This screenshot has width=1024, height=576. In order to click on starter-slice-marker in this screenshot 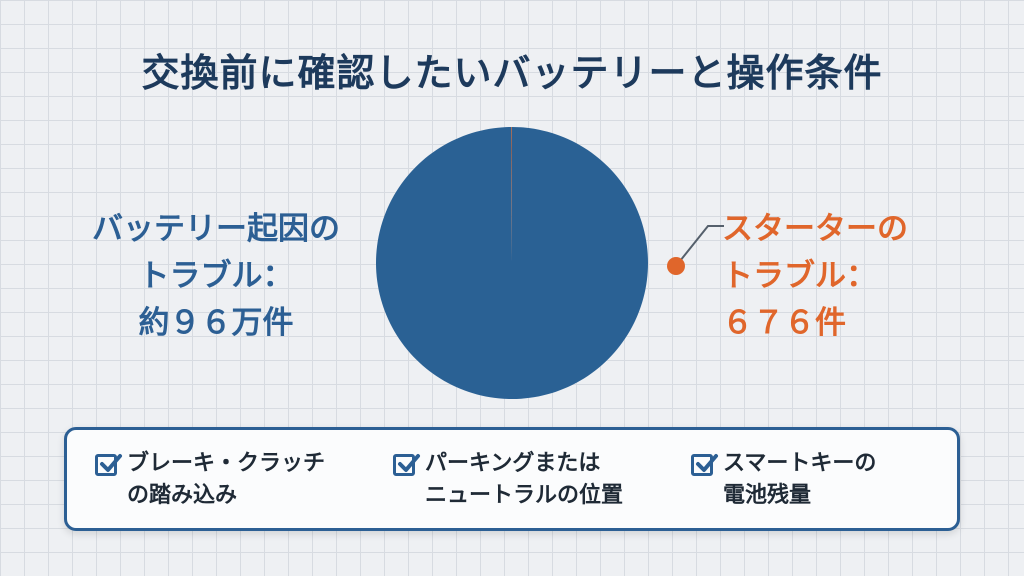, I will do `click(676, 266)`.